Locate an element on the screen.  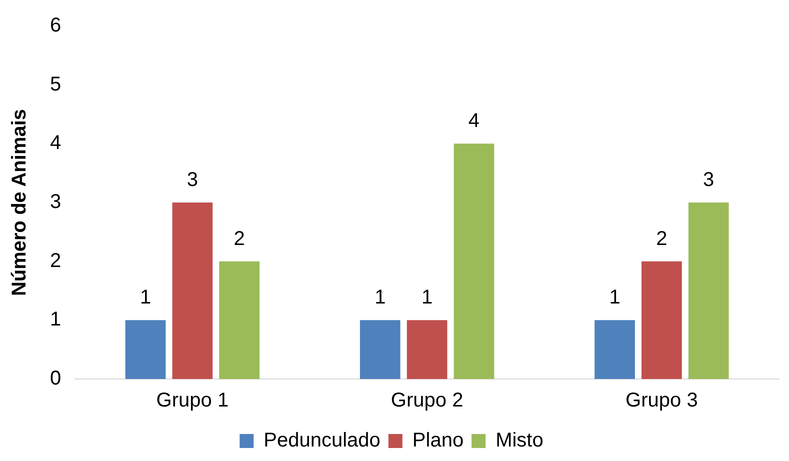
y-tick-label: 0 is located at coordinates (56, 379).